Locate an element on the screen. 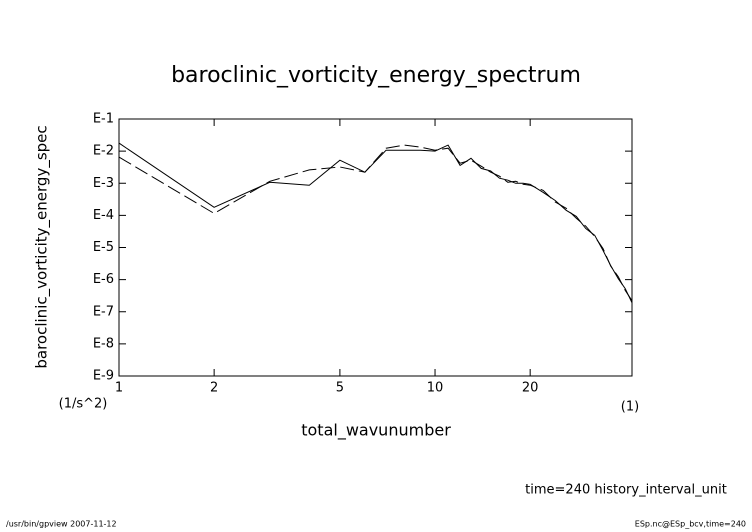 Image resolution: width=752 pixels, height=532 pixels. footer-right: ESp.nc@ESp_bcv,time=240 is located at coordinates (690, 524).